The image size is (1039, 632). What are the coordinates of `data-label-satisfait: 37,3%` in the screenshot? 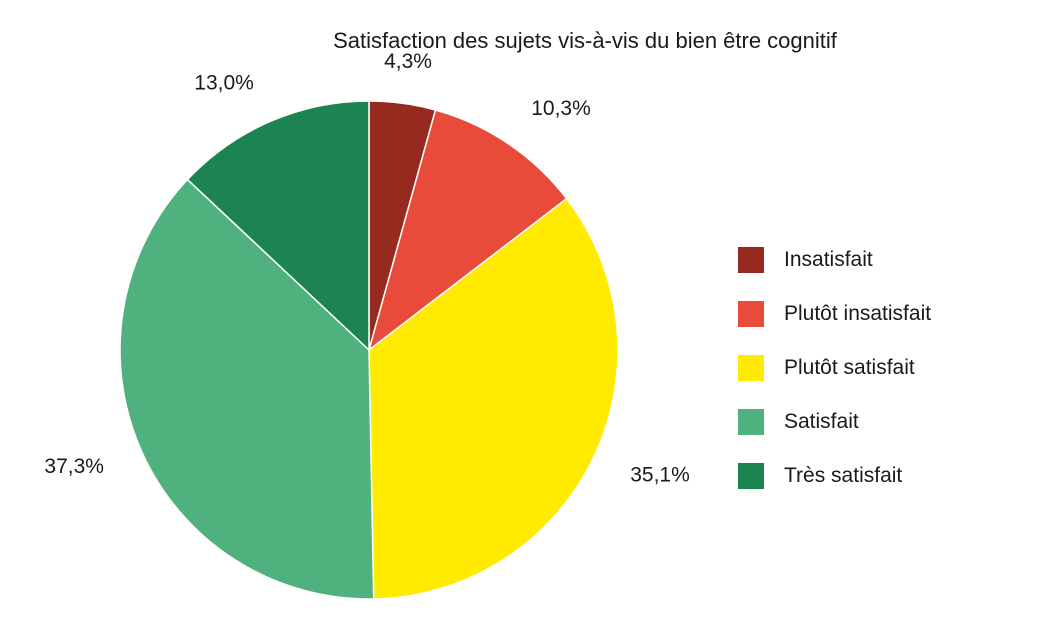 It's located at (74, 466).